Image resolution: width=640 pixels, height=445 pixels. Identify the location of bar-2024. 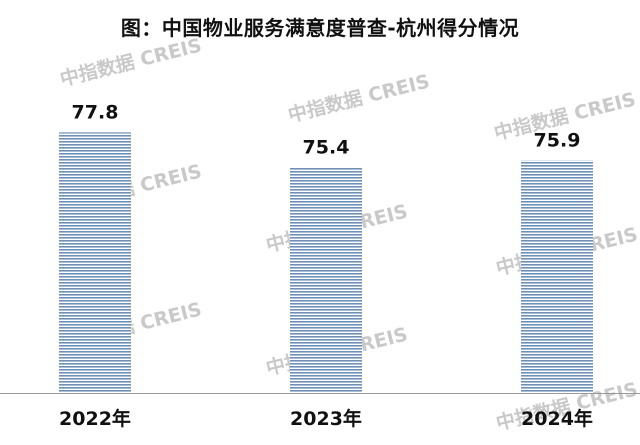
(557, 276).